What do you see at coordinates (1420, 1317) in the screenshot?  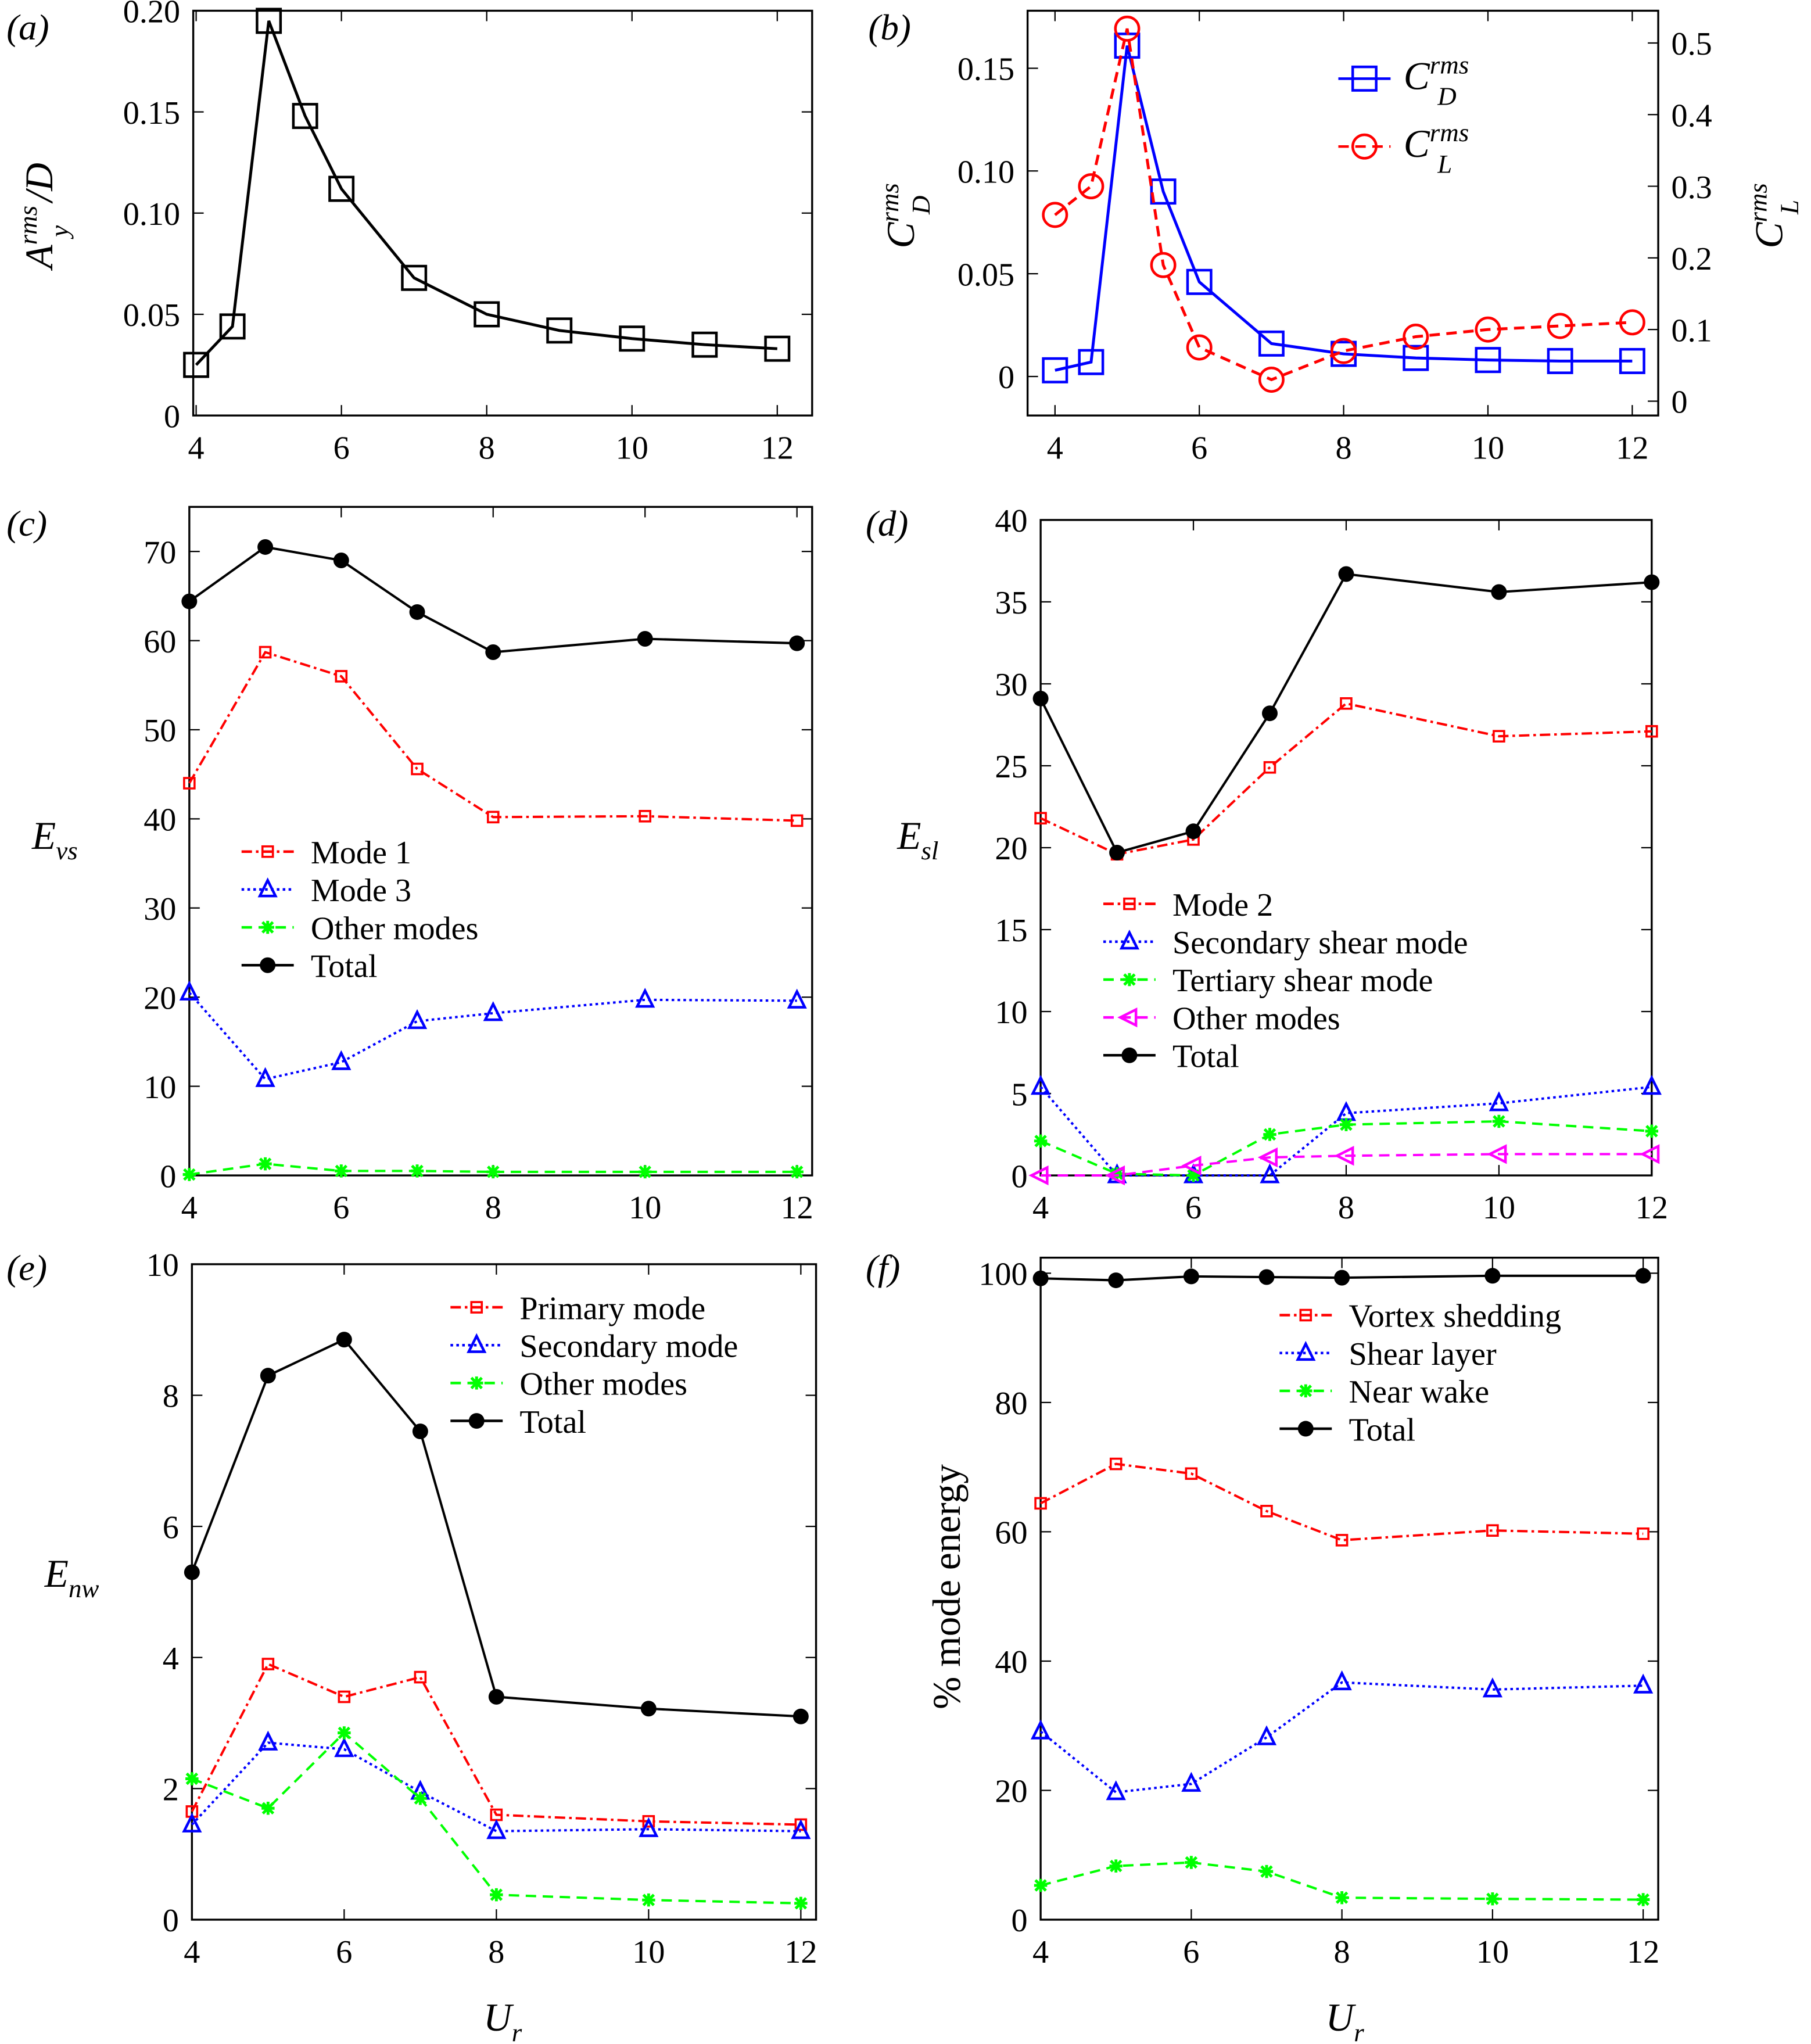 I see `legend-item: Vortex shedding` at bounding box center [1420, 1317].